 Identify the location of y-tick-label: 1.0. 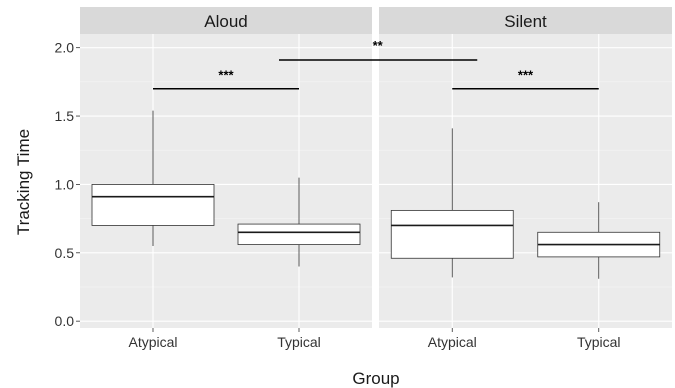
(65, 184).